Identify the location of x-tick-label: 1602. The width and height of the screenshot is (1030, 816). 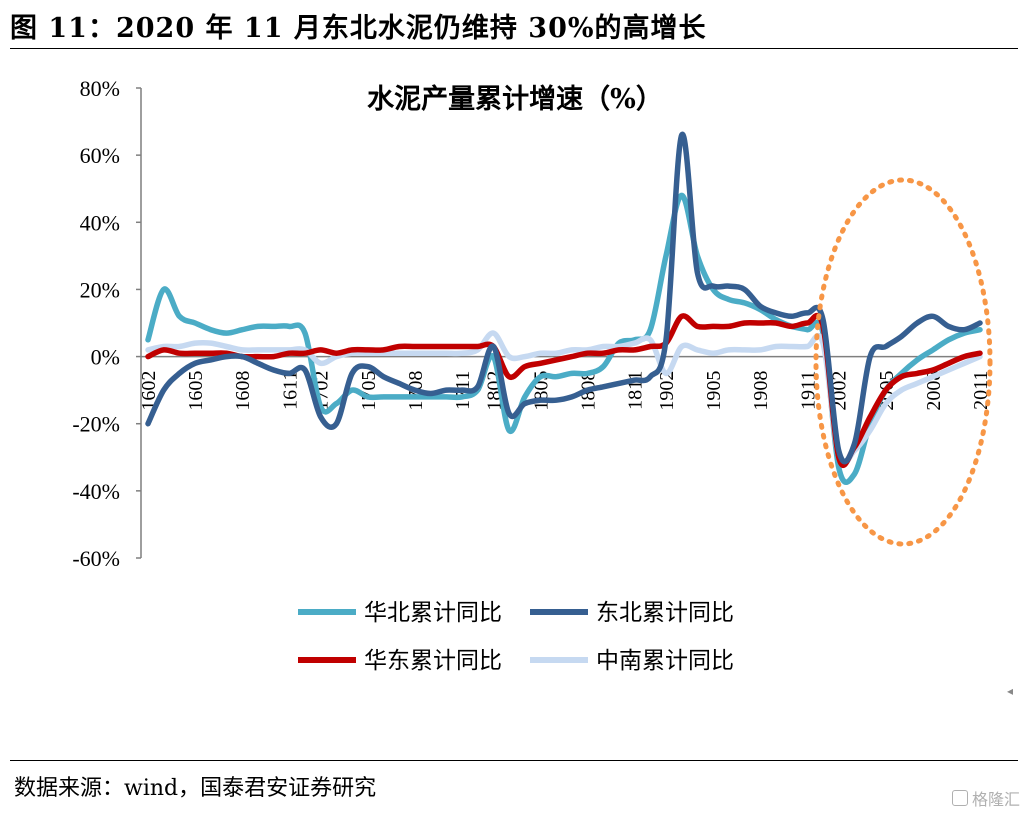
(149, 391).